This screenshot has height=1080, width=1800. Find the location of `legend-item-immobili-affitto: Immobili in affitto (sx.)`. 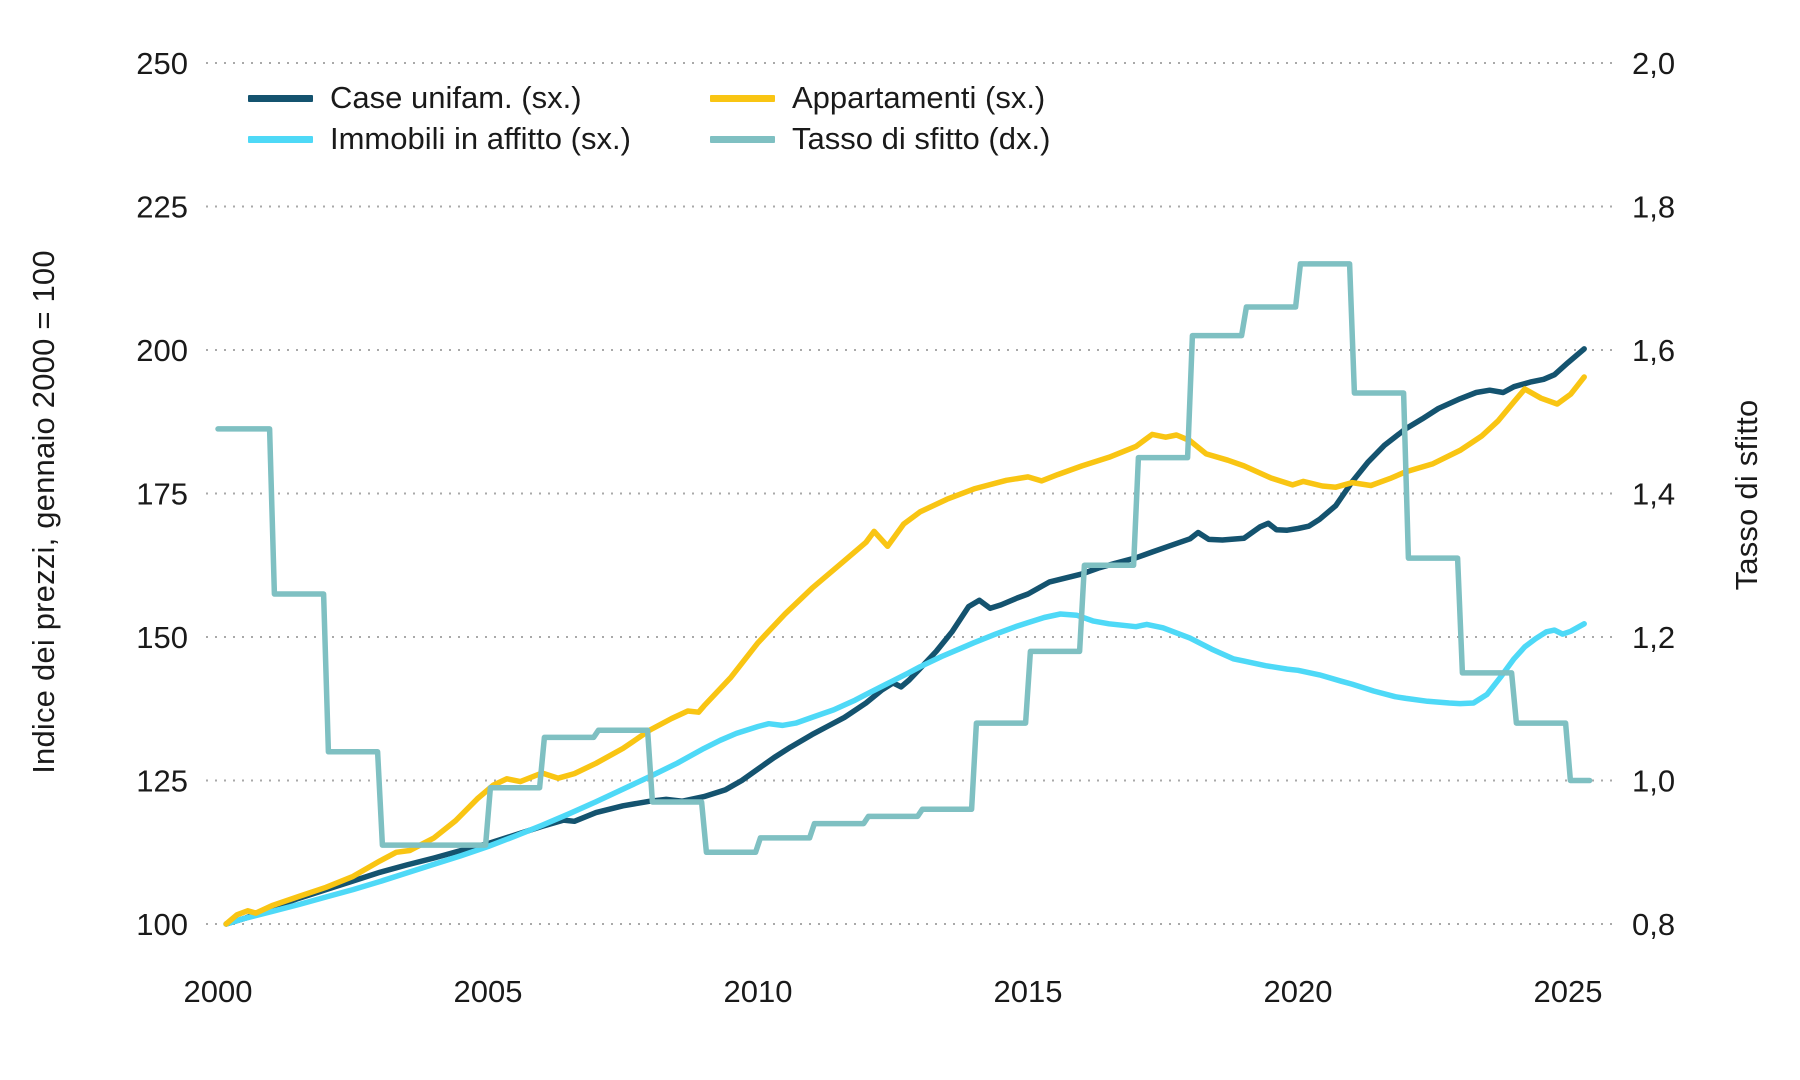

legend-item-immobili-affitto: Immobili in affitto (sx.) is located at coordinates (439, 139).